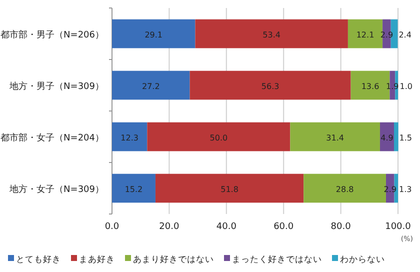 Image resolution: width=420 pixels, height=272 pixels. I want to click on legend-label: まあ好き, so click(97, 259).